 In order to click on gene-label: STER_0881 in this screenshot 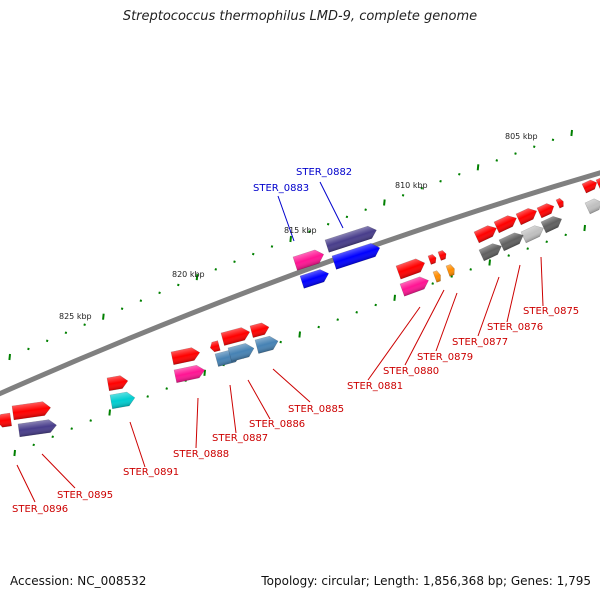, I will do `click(375, 386)`.